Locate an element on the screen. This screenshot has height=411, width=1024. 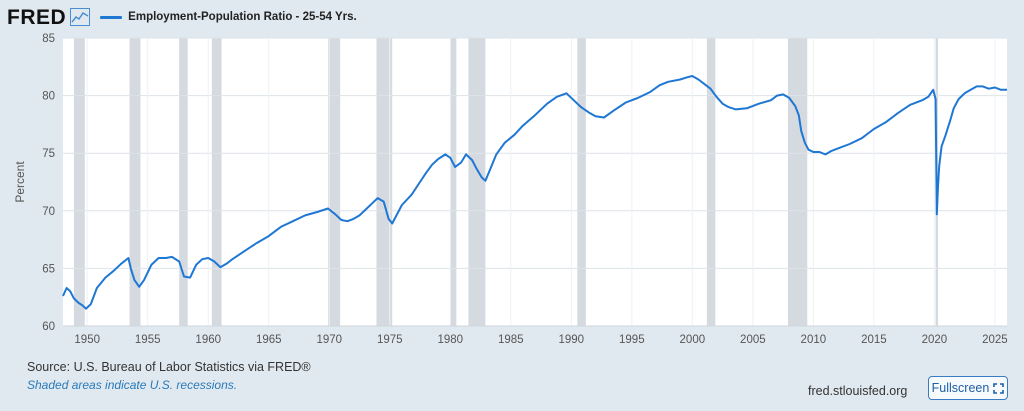
legend-swatch is located at coordinates (111, 17).